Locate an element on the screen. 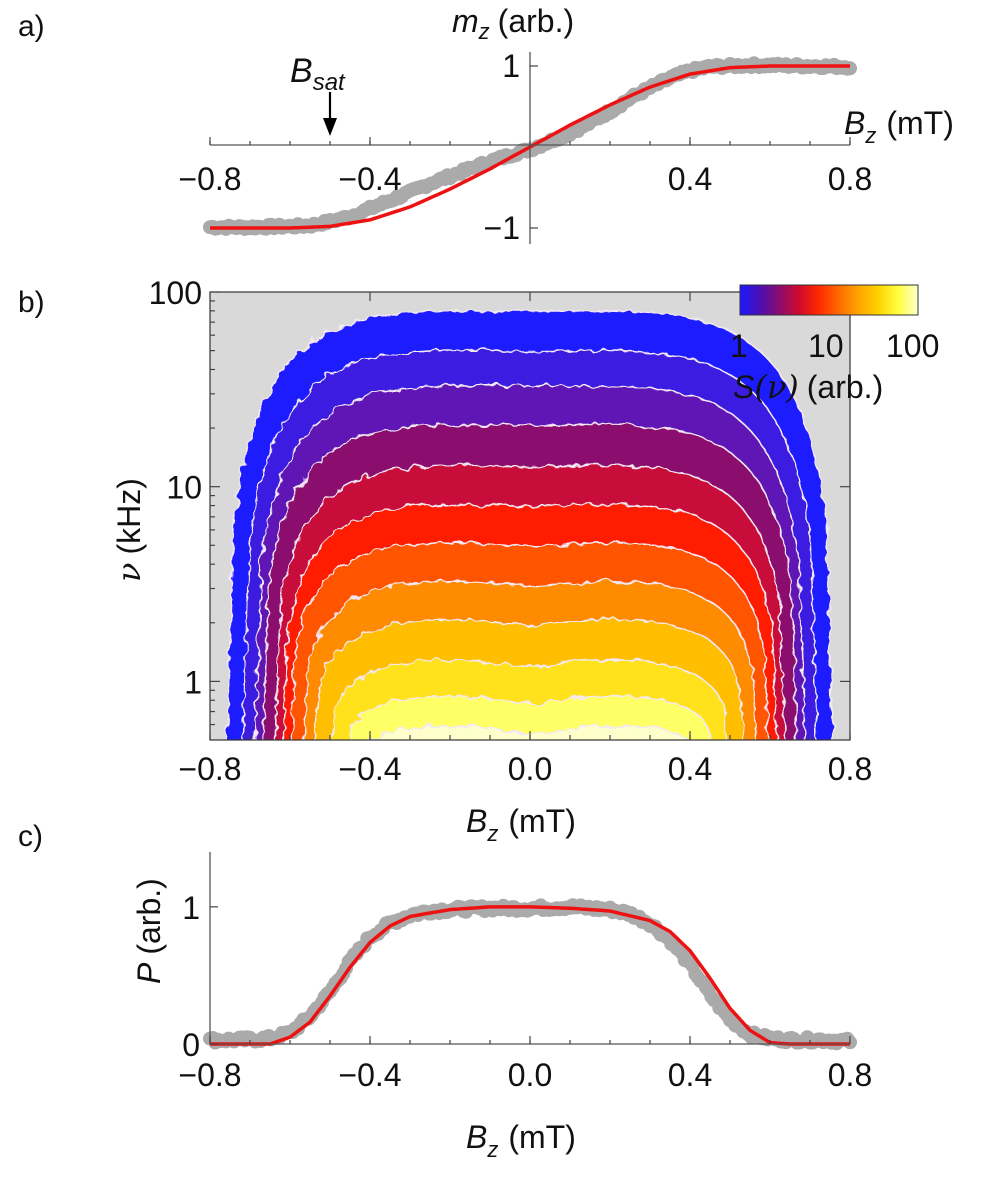 The width and height of the screenshot is (1000, 1185). panel-c-x-title-var: B is located at coordinates (476, 1137).